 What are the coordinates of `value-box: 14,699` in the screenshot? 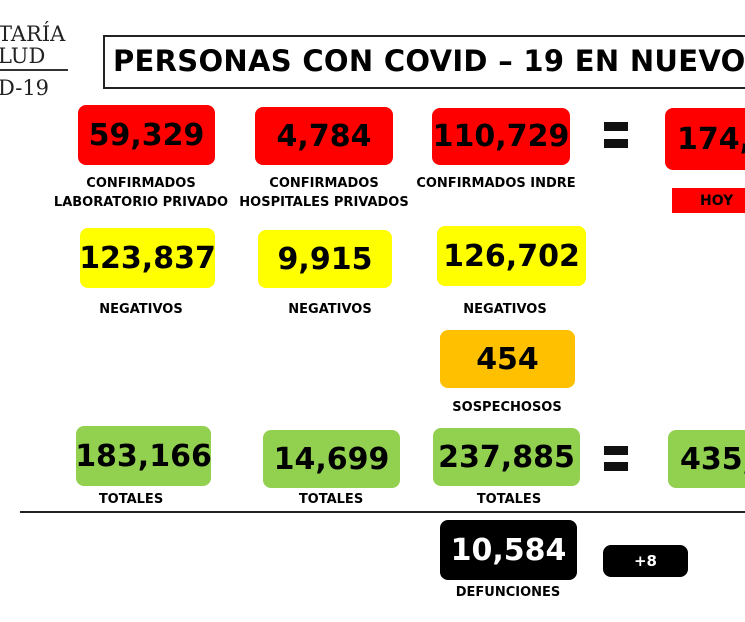 It's located at (331, 459).